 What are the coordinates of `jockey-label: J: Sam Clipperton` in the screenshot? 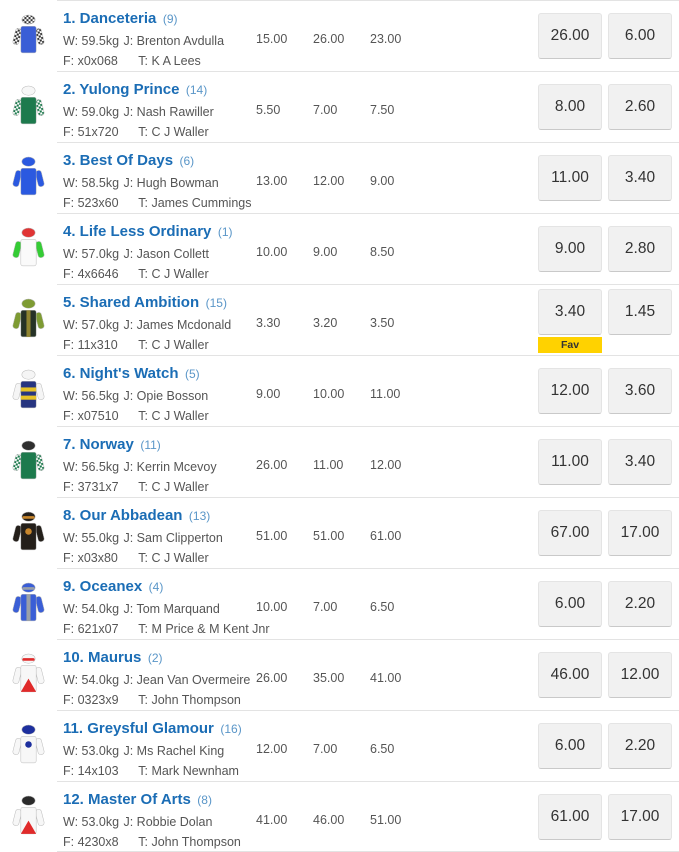 It's located at (173, 538).